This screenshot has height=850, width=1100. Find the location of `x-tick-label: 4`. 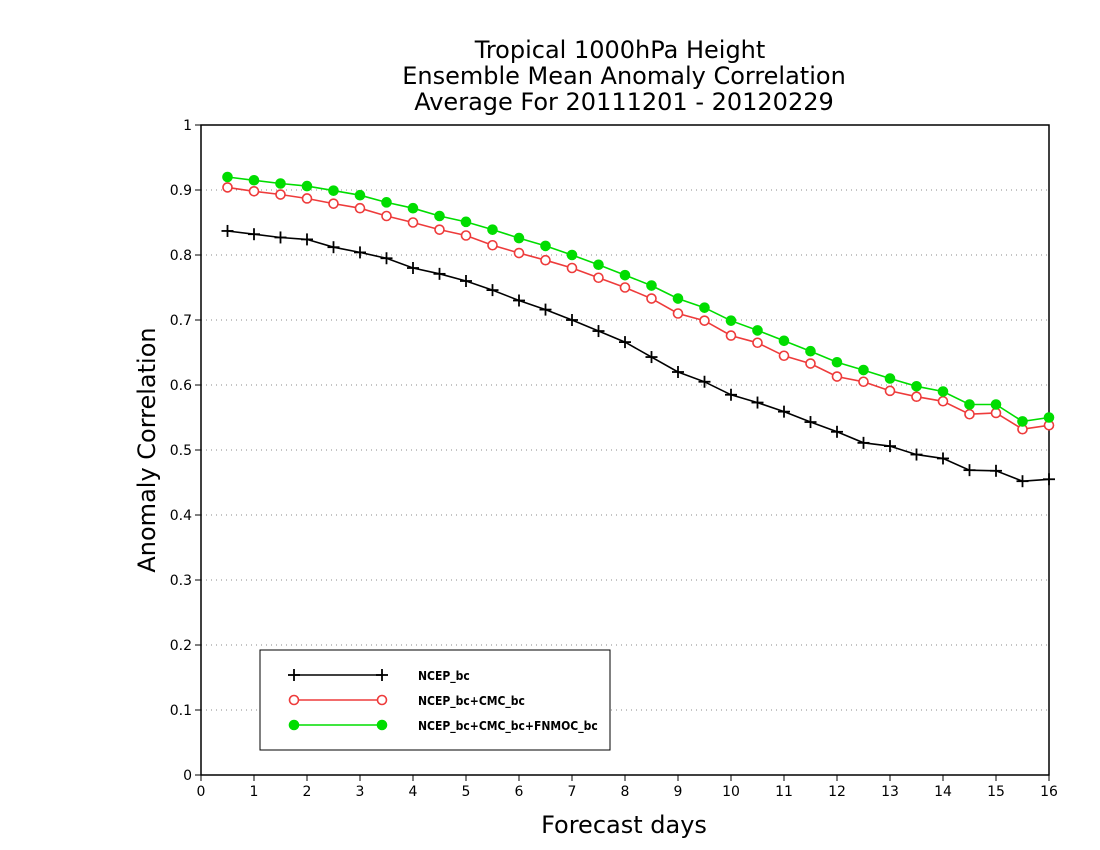

x-tick-label: 4 is located at coordinates (413, 792).